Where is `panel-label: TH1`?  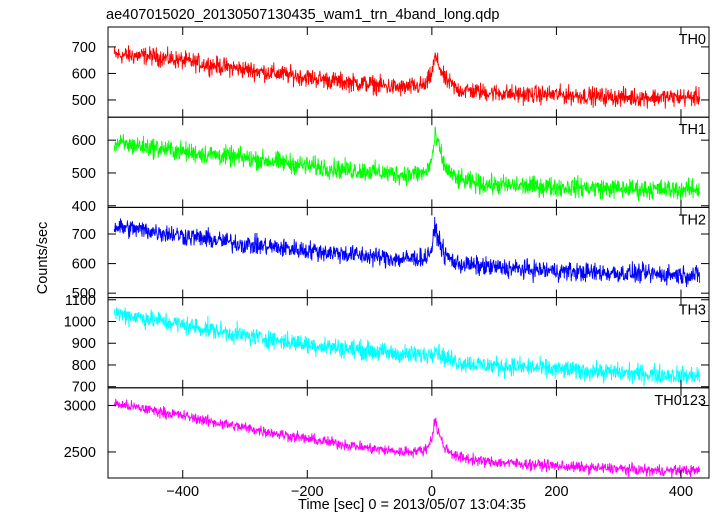 panel-label: TH1 is located at coordinates (692, 130).